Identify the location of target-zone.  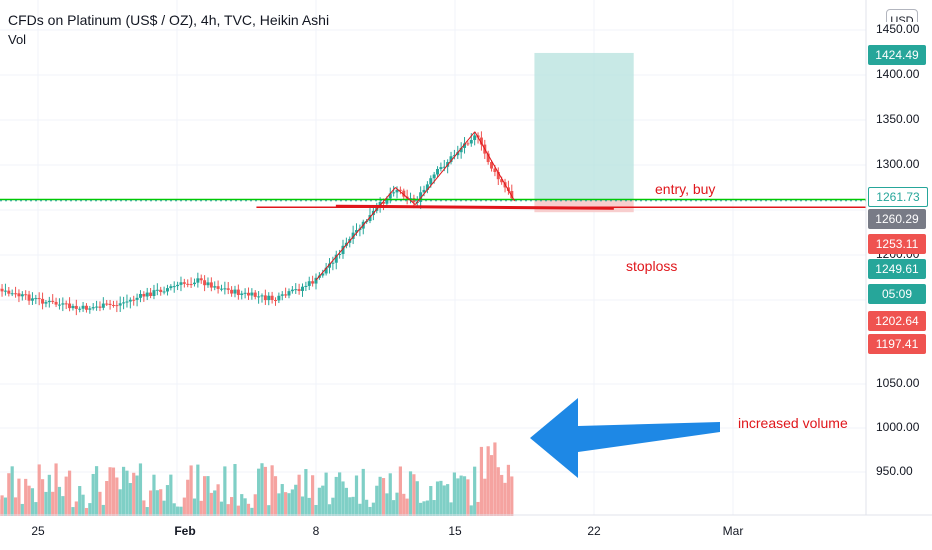
(584, 126).